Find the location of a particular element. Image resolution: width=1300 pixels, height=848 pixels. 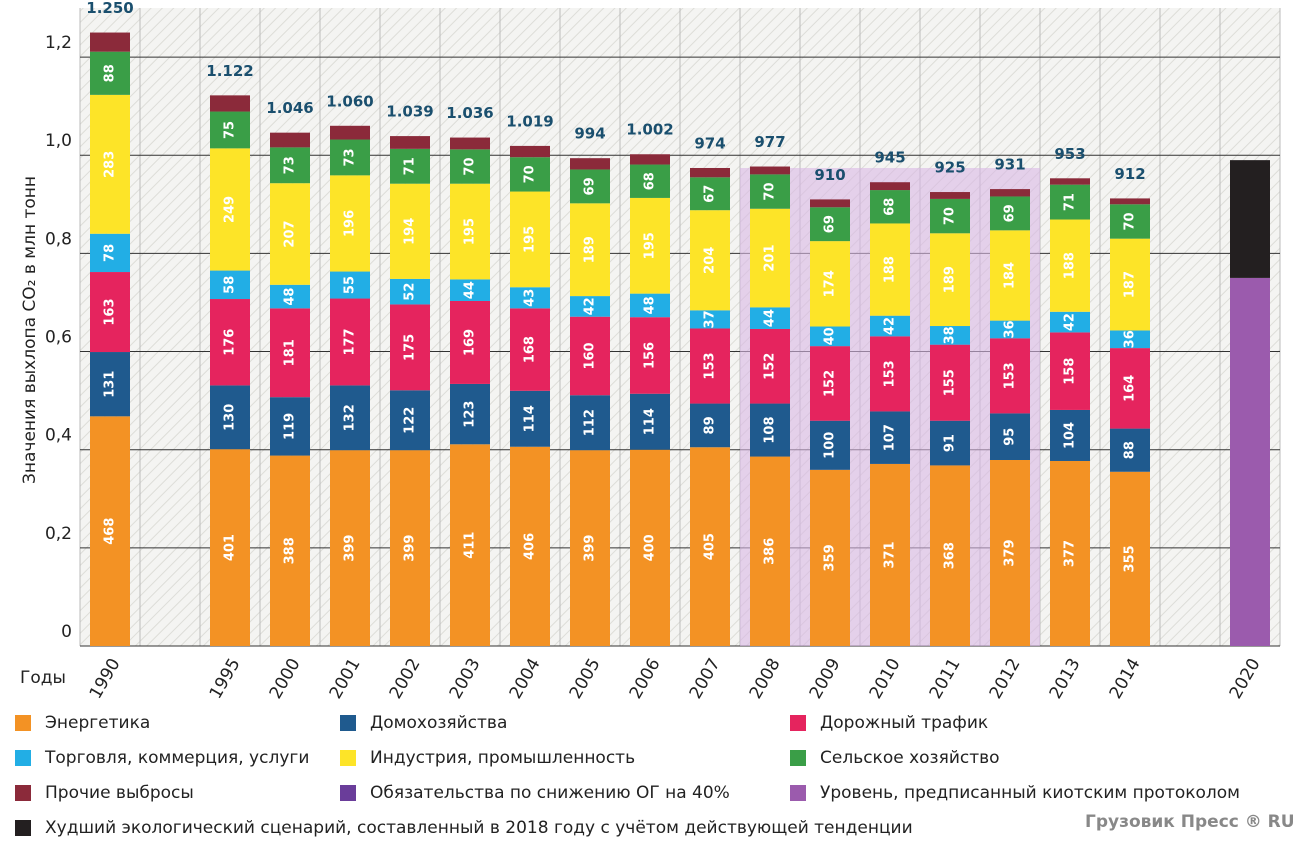

y-tick-label: 1,0 is located at coordinates (58, 141).